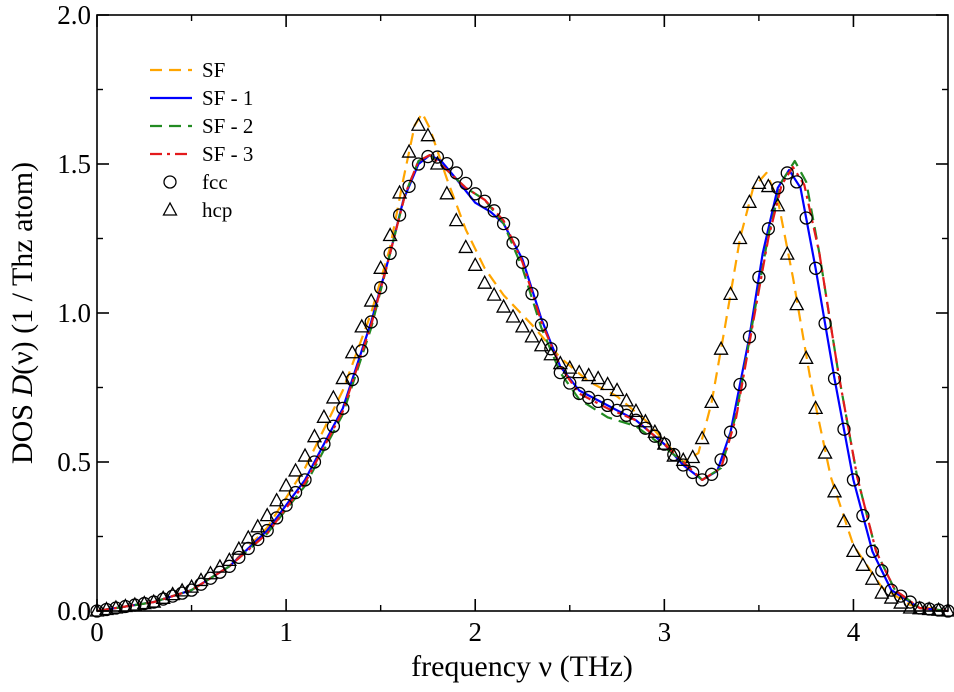 This screenshot has width=954, height=692. What do you see at coordinates (227, 154) in the screenshot?
I see `legend-label: SF - 3` at bounding box center [227, 154].